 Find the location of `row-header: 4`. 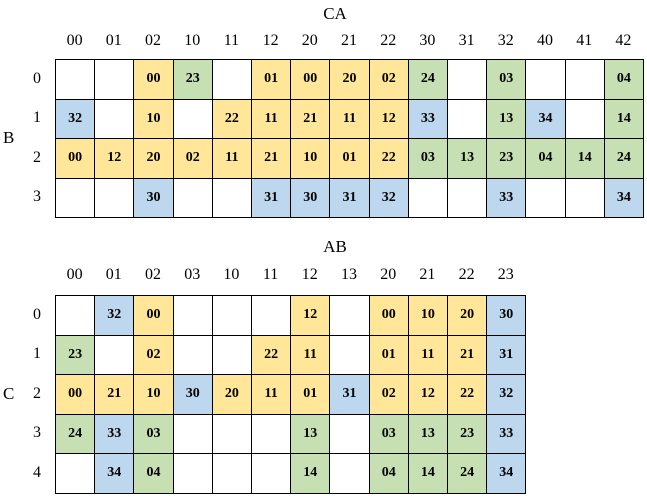

row-header: 4 is located at coordinates (37, 472).